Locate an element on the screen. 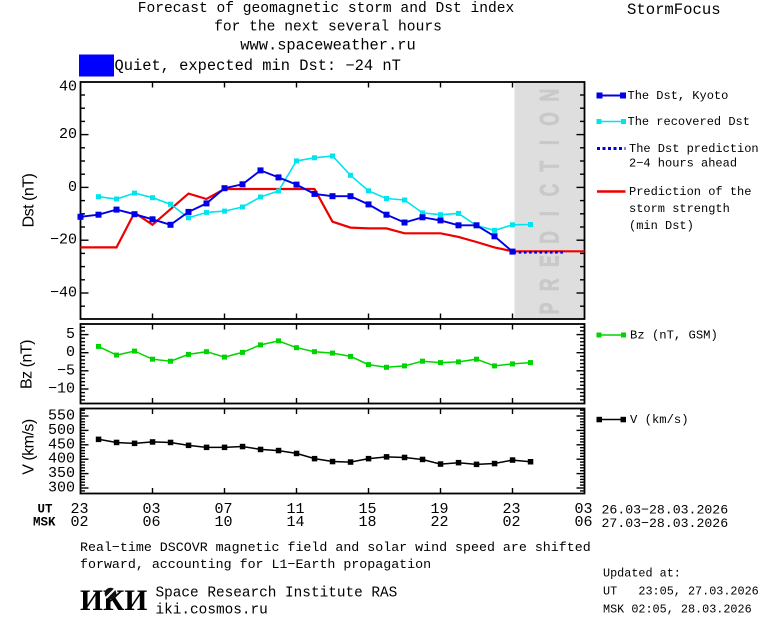  svg-text:Quiet, expected min Dst: −24 n: Quiet, expected min Dst: −24 nT is located at coordinates (258, 66).